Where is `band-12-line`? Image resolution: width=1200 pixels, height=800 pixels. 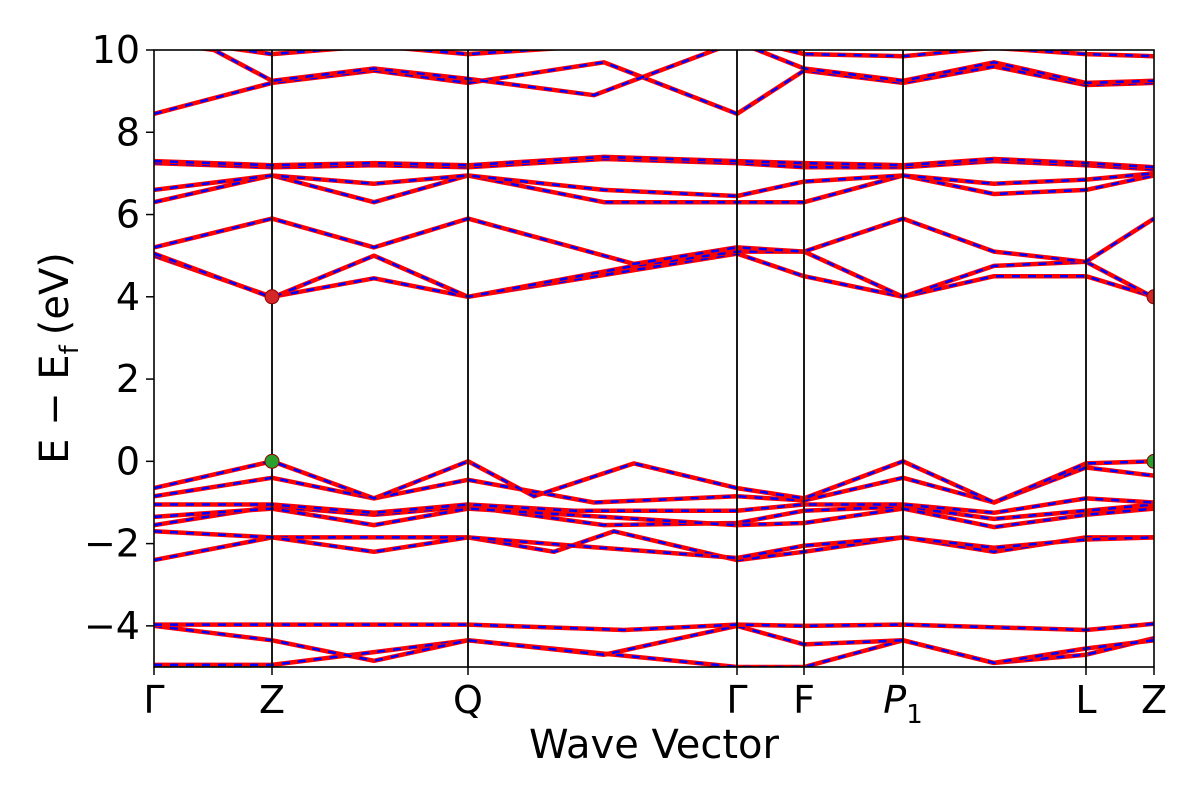 band-12-line is located at coordinates (654, 241).